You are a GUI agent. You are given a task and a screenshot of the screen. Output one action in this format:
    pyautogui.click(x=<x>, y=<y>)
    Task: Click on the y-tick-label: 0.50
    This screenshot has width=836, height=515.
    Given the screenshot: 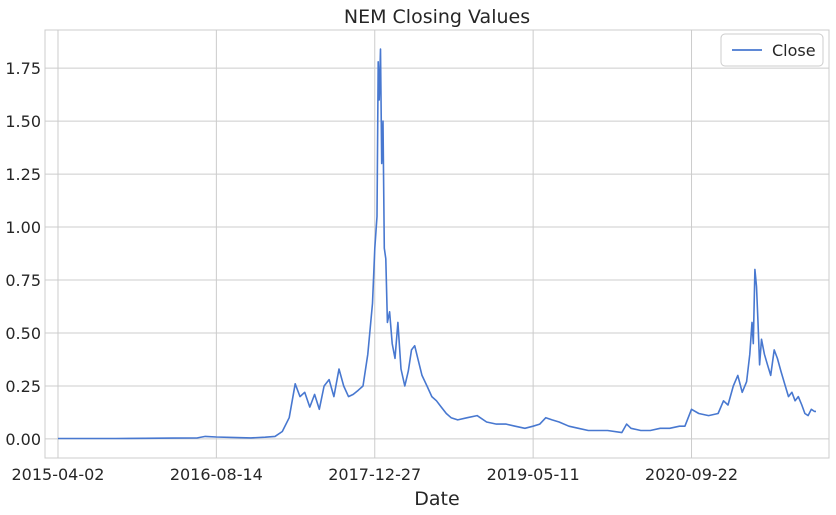 What is the action you would take?
    pyautogui.click(x=23, y=333)
    